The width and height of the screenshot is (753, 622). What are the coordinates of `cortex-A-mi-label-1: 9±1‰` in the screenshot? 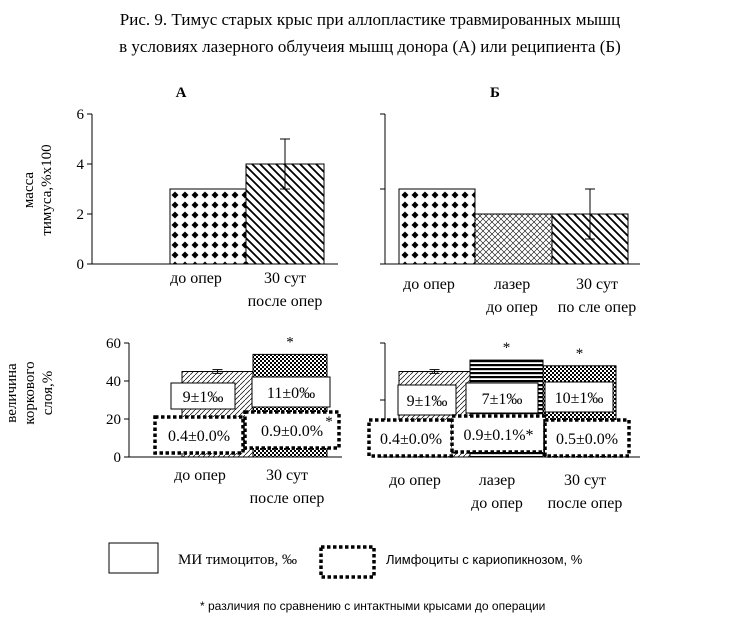 It's located at (203, 397).